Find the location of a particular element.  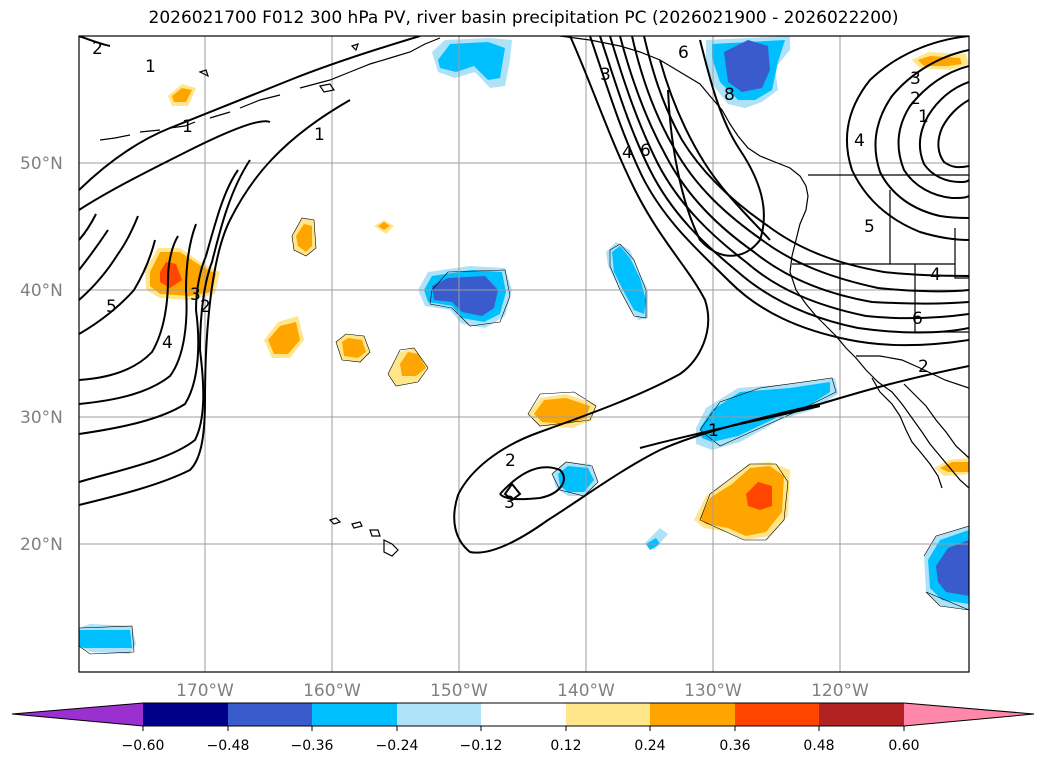

lat-label: 40°N is located at coordinates (41, 291).